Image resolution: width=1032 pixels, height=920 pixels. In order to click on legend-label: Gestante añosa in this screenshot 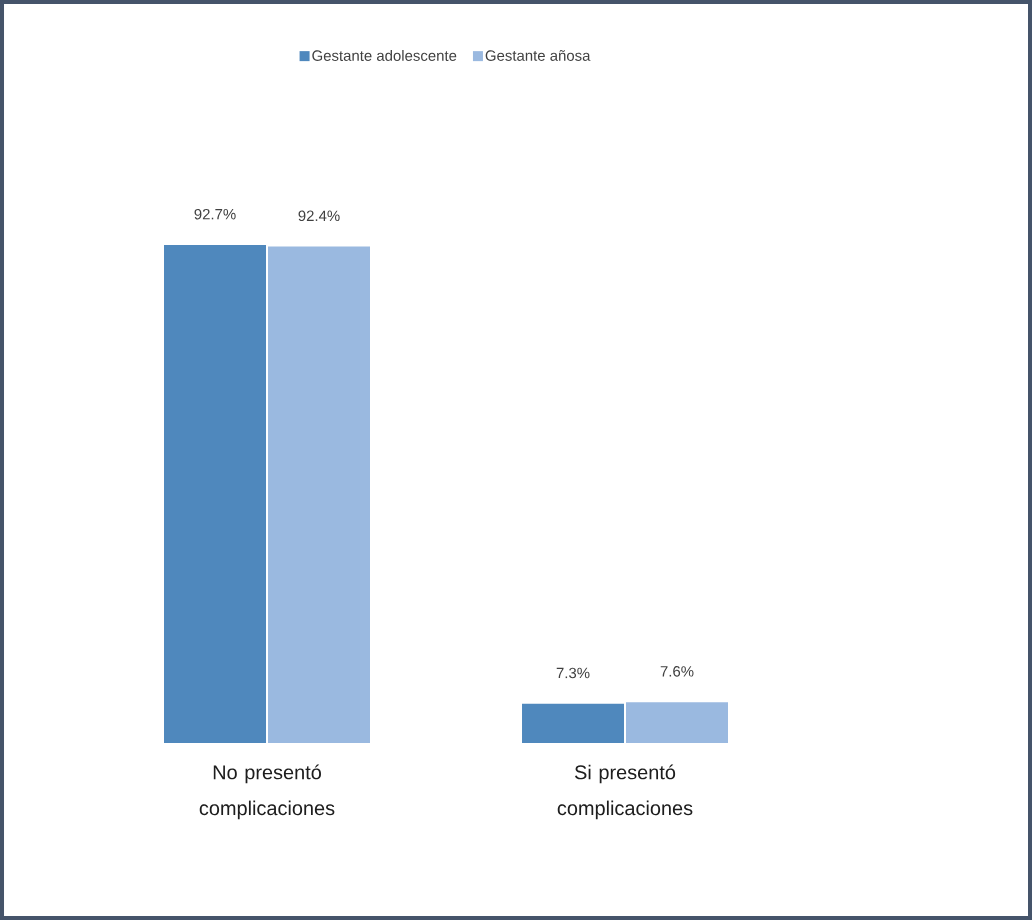, I will do `click(538, 55)`.